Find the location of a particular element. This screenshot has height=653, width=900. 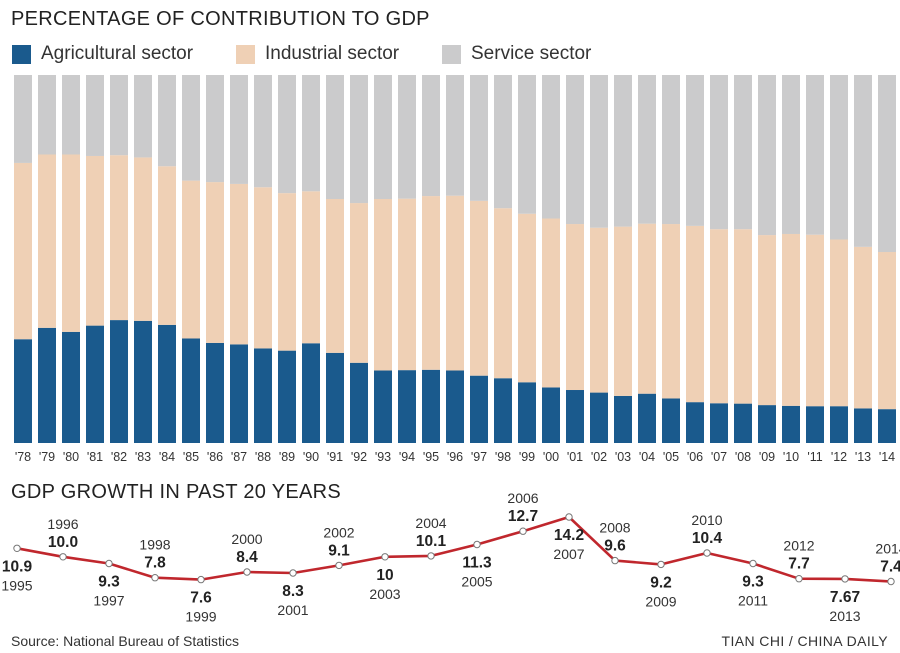

legend-swatch-industrial is located at coordinates (245, 54).